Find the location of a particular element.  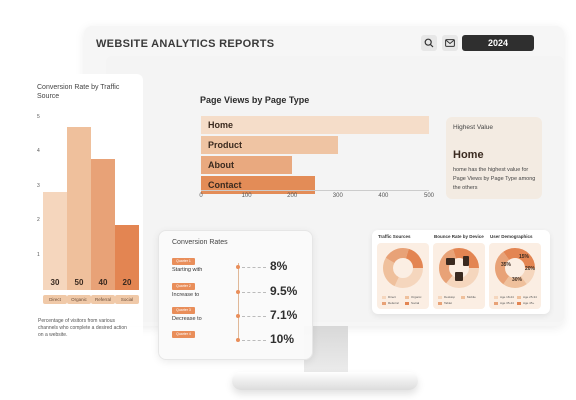

page-views-tick: 400 is located at coordinates (383, 196).